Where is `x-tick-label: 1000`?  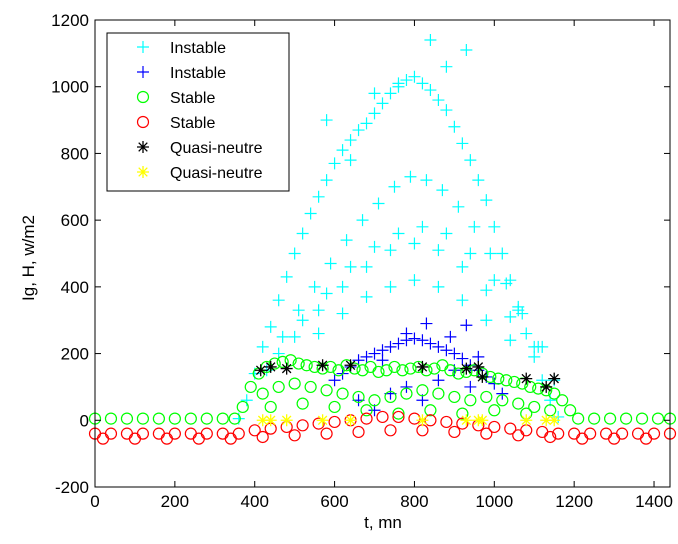
x-tick-label: 1000 is located at coordinates (494, 501).